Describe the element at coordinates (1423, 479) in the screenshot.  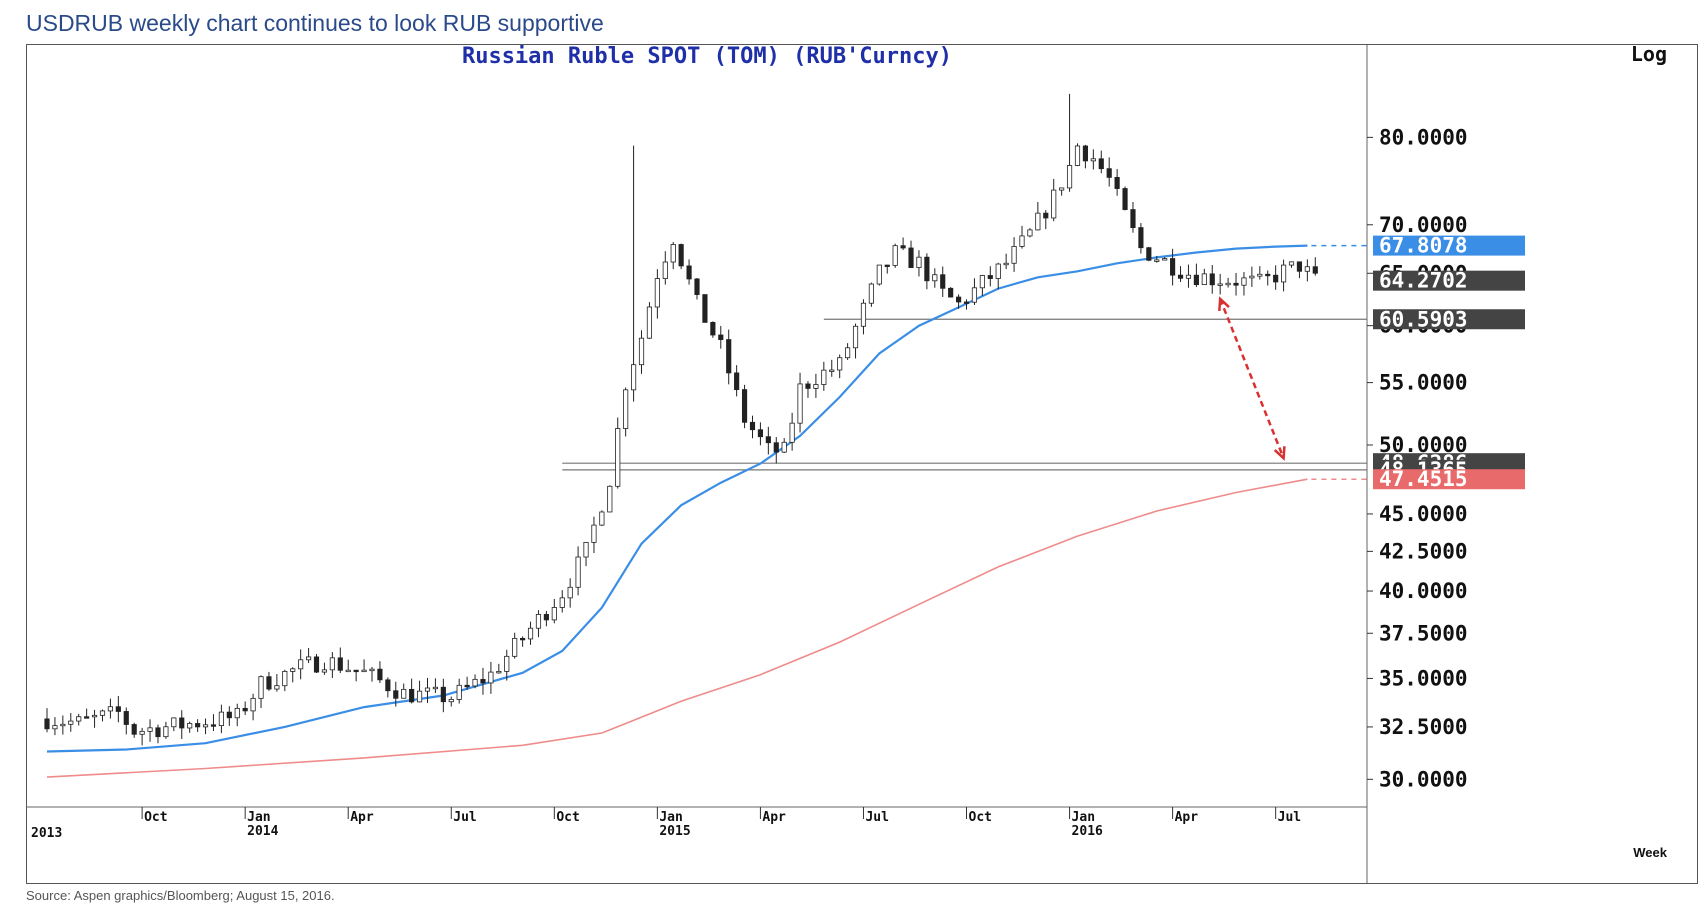
I see `value-label-text: 47.4515` at that location.